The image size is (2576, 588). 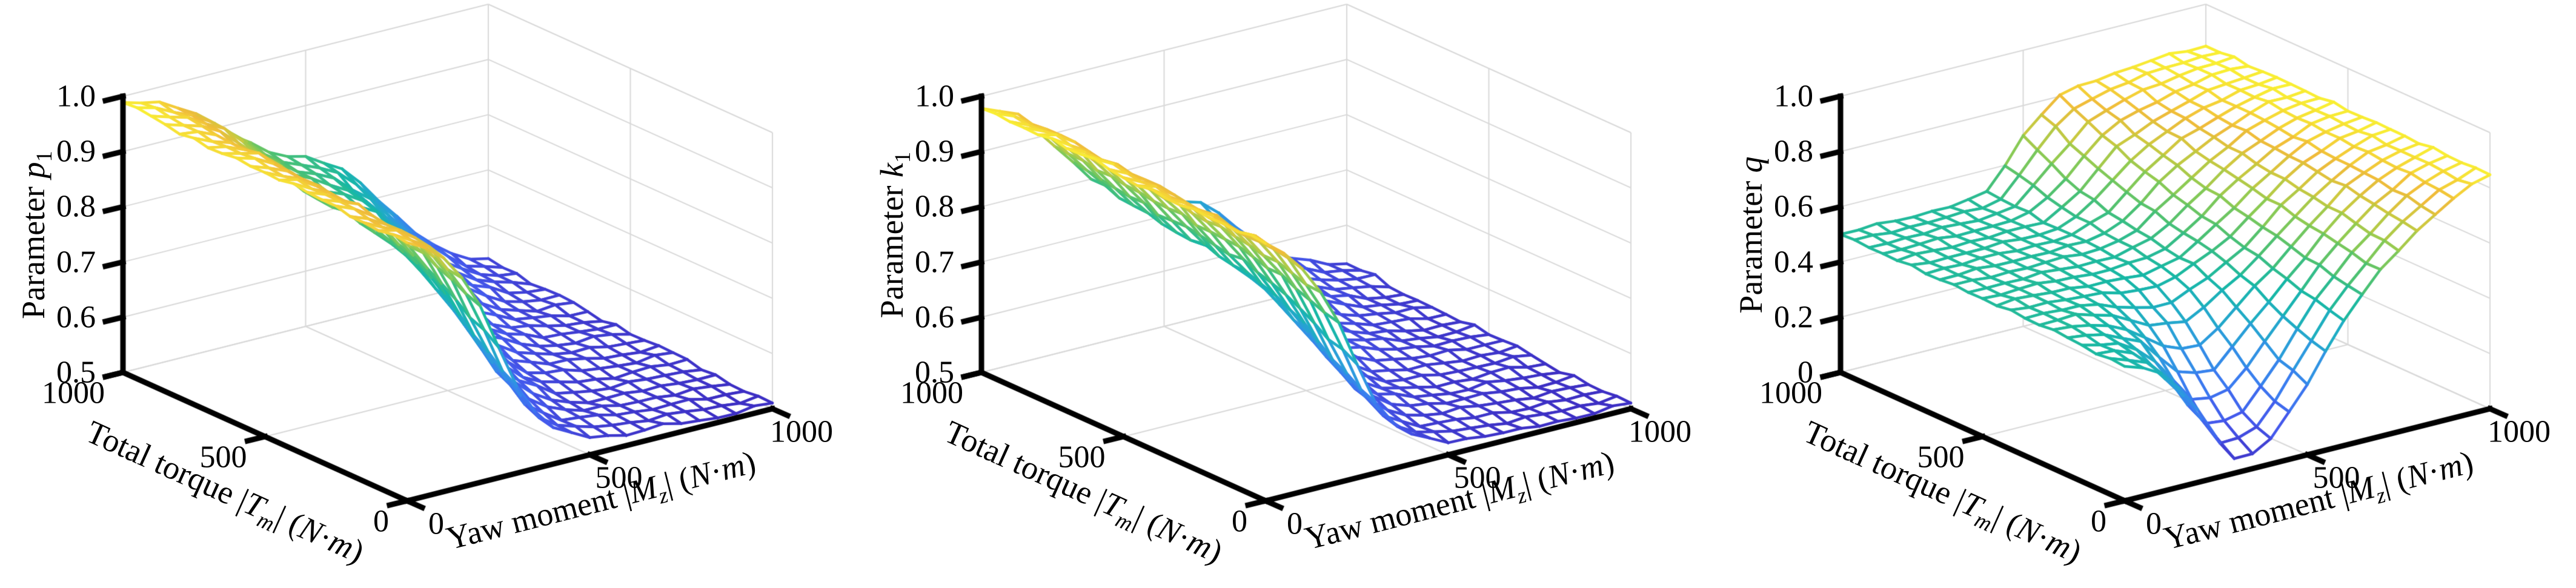 What do you see at coordinates (33, 170) in the screenshot?
I see `axis-label-part: p` at bounding box center [33, 170].